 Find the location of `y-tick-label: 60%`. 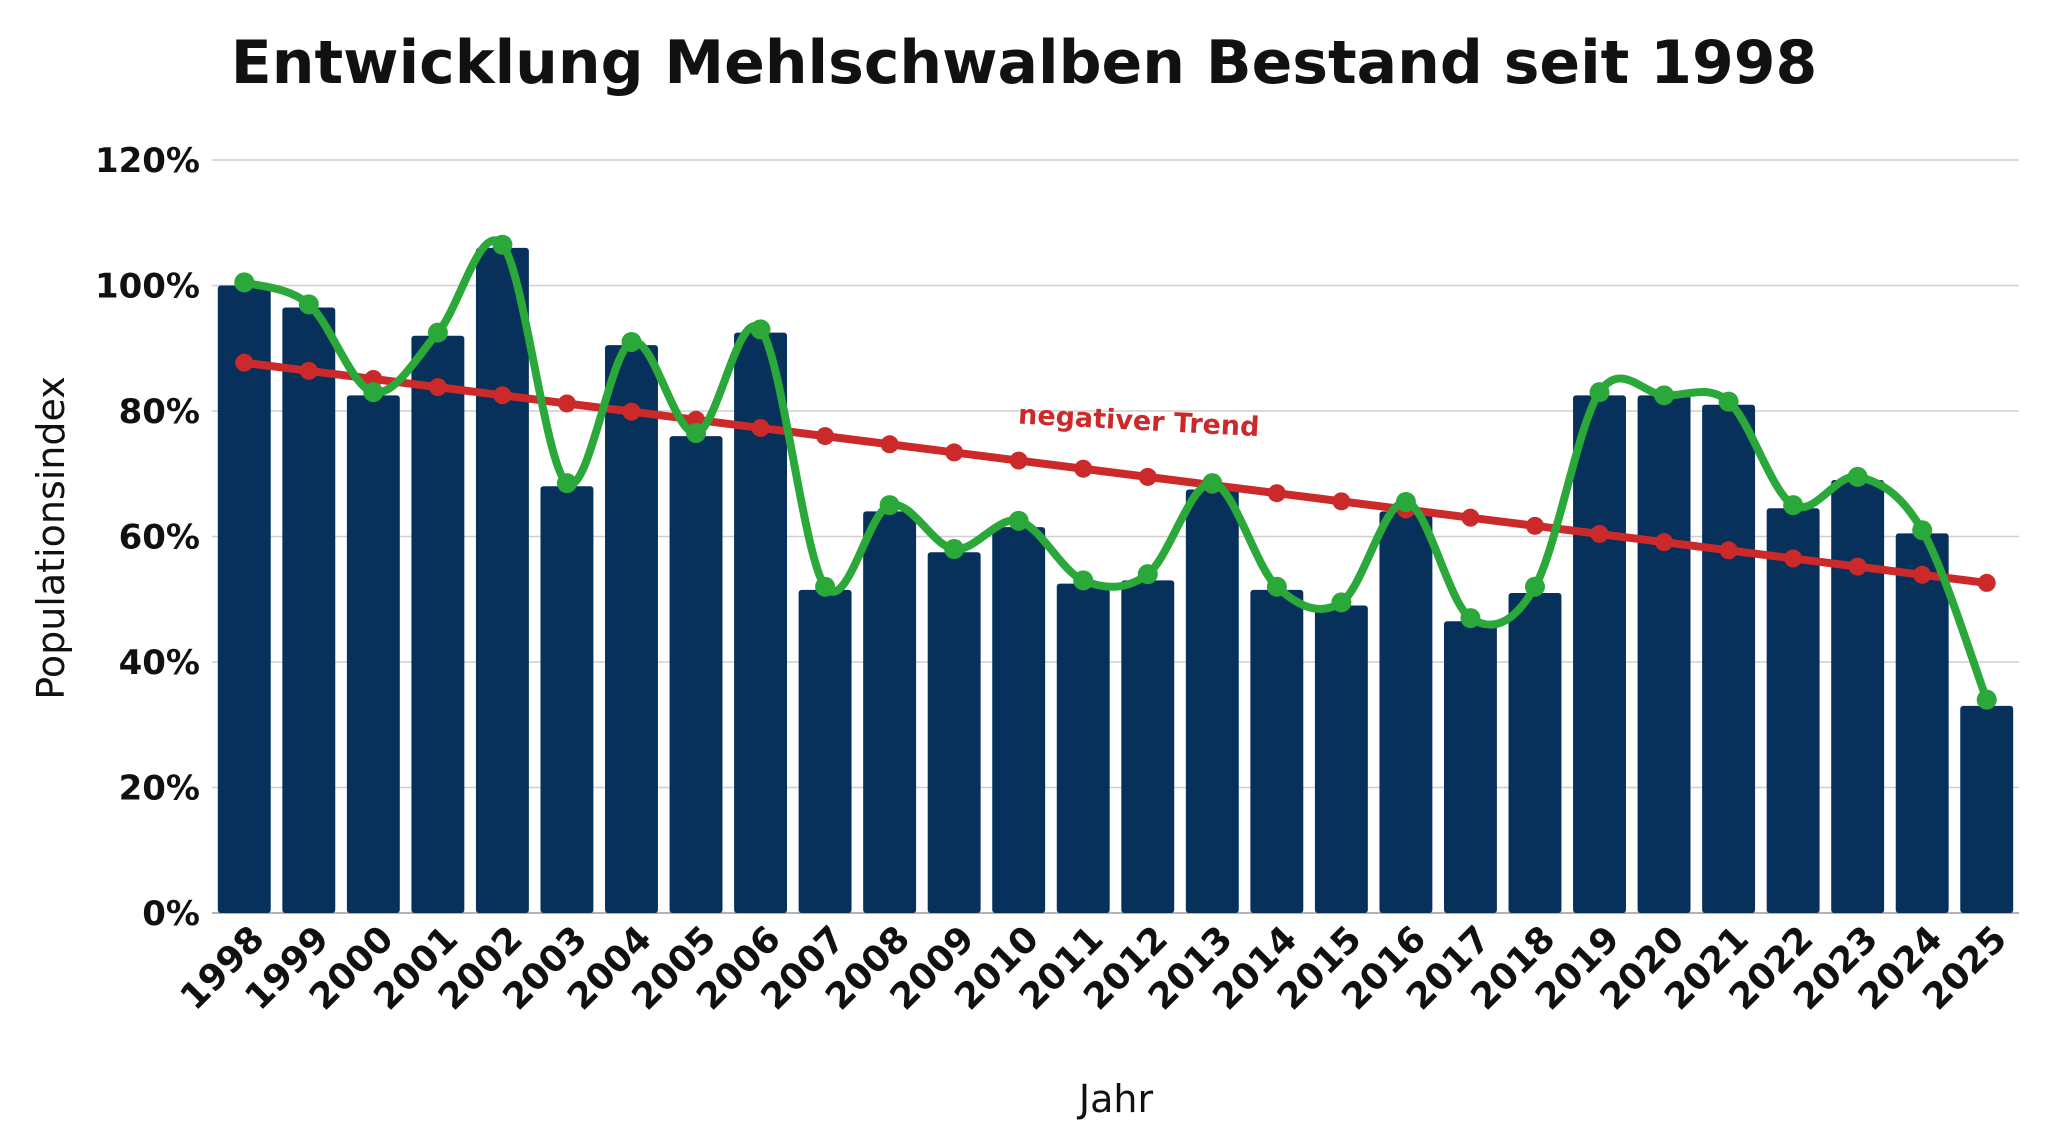

y-tick-label: 60% is located at coordinates (159, 538).